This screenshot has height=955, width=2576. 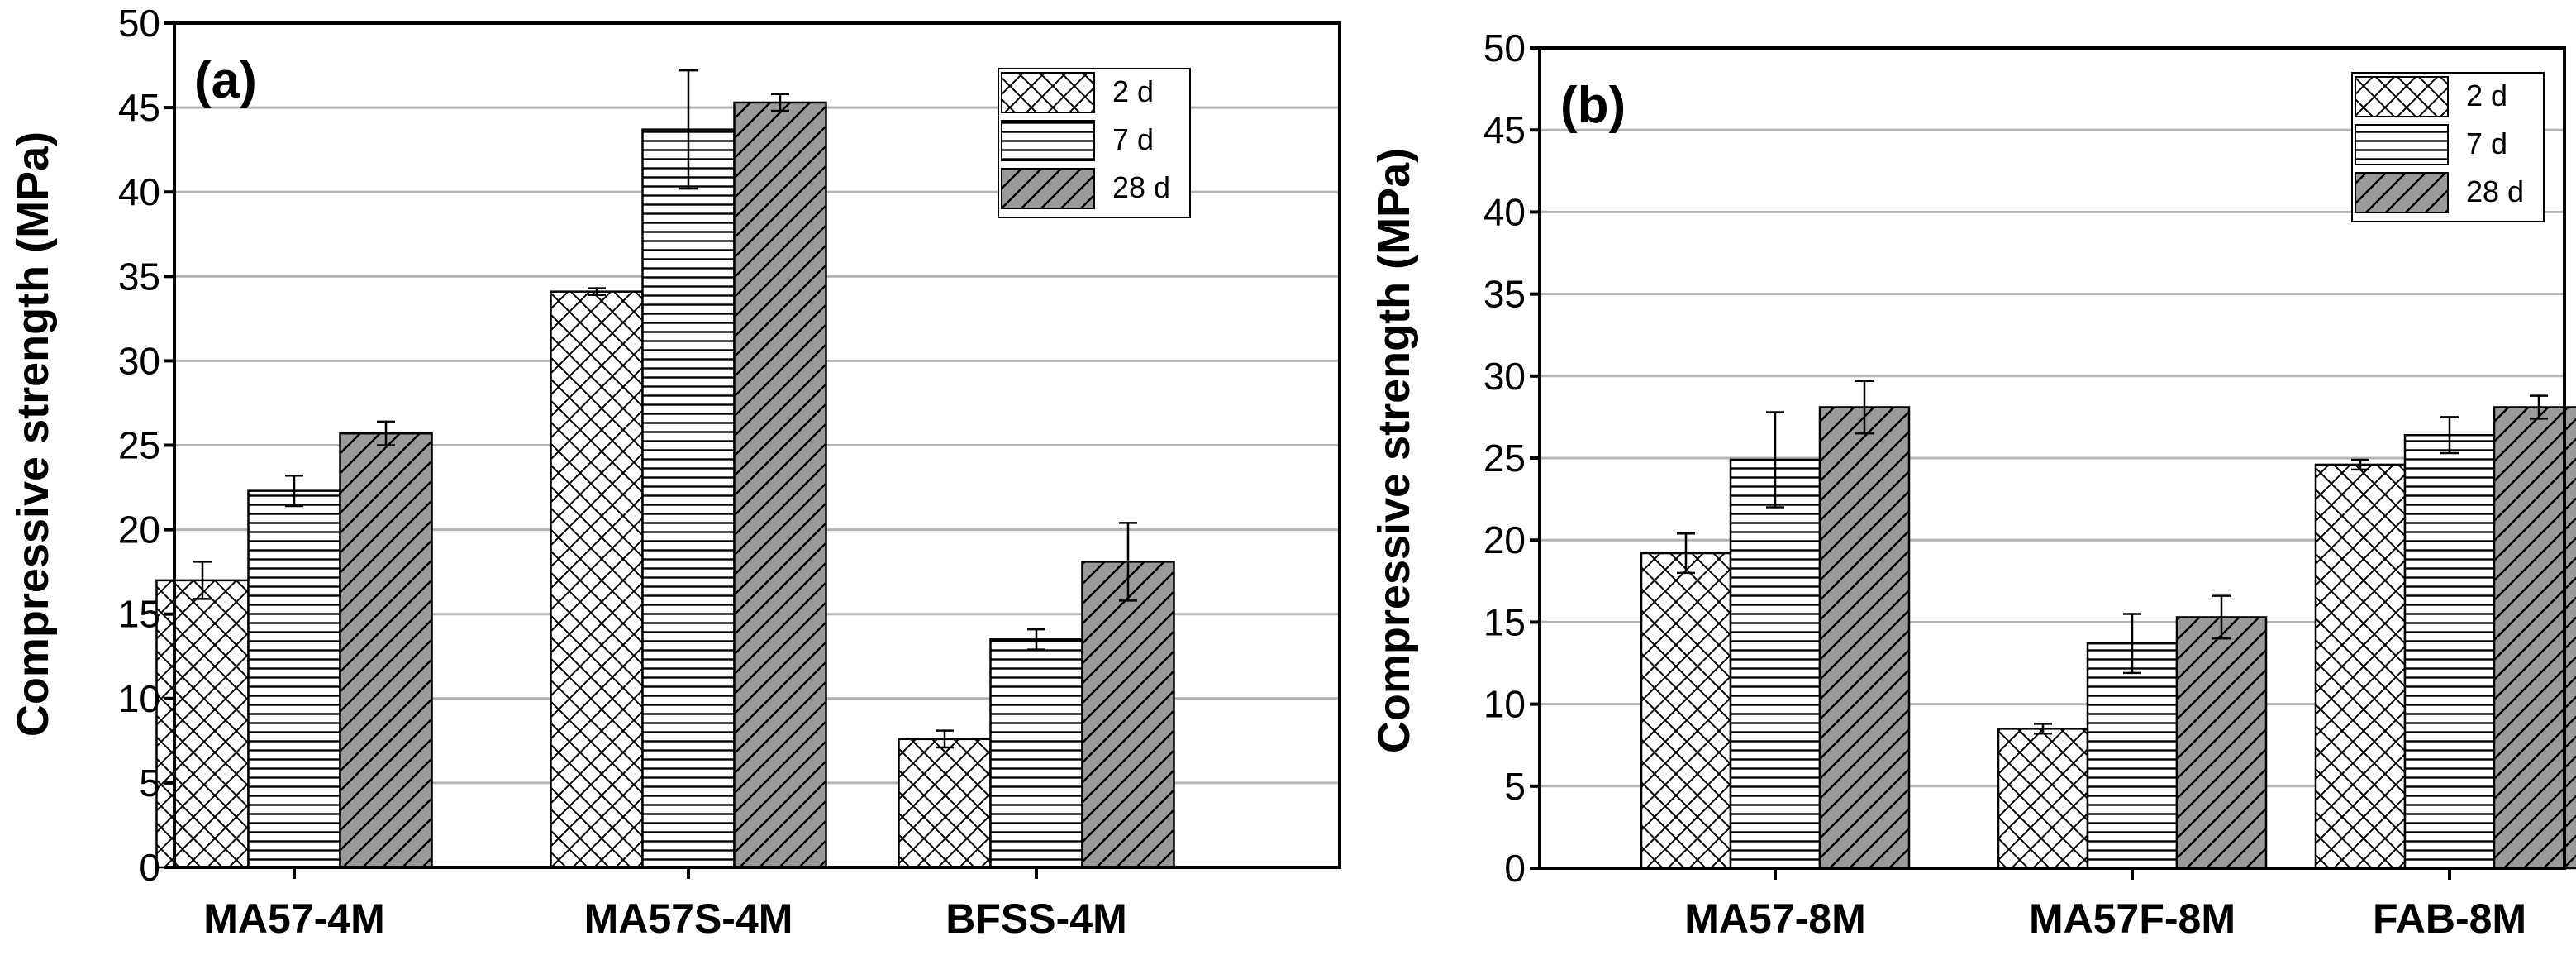 I want to click on category-labels: MA57-4M MA57S-4M BFSS-4M, so click(x=665, y=904).